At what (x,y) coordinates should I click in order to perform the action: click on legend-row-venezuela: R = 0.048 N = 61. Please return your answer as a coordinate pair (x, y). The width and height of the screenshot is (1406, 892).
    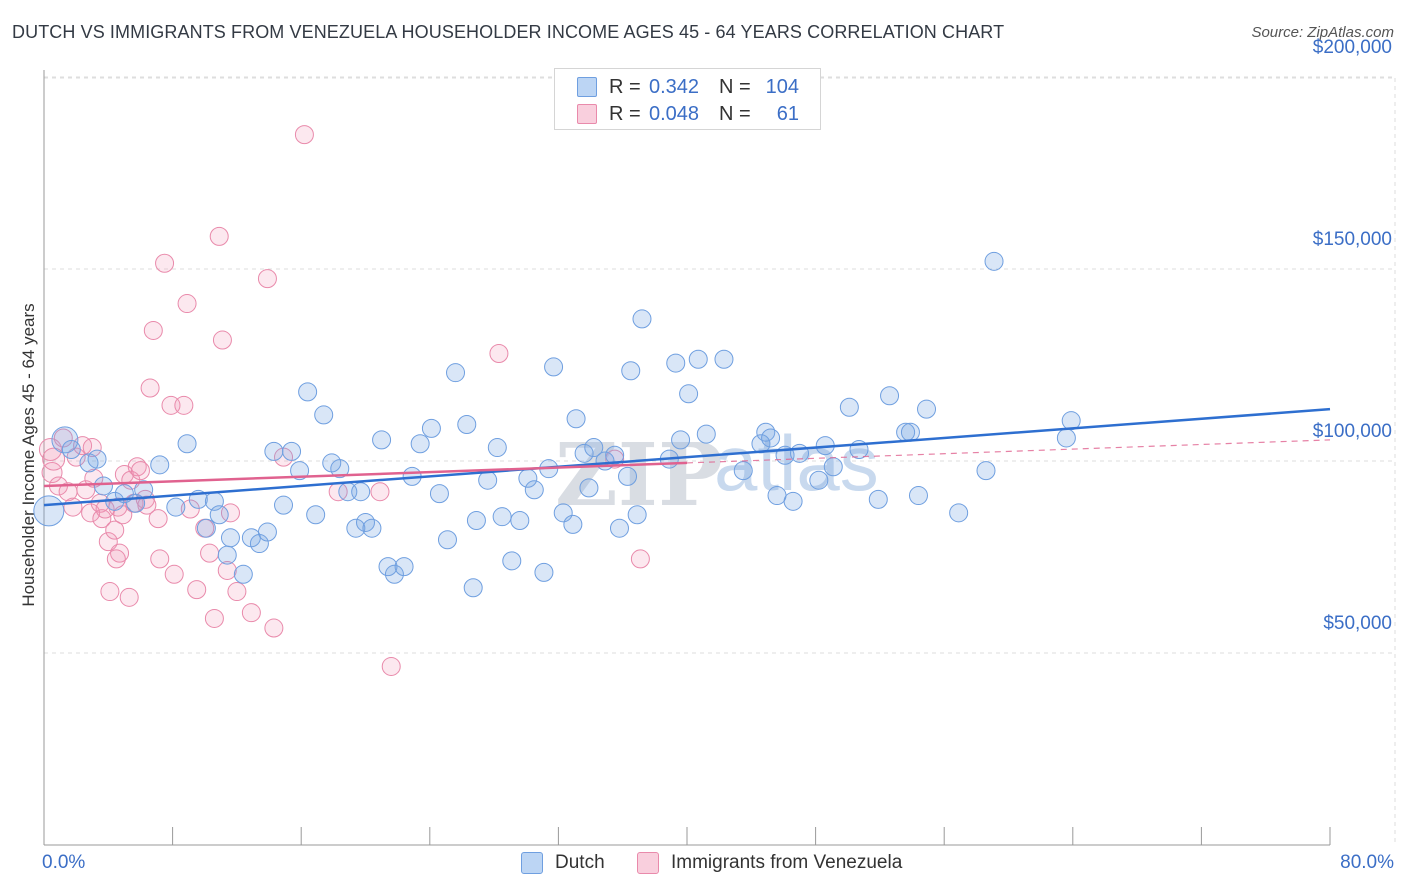
    Looking at the image, I should click on (688, 114).